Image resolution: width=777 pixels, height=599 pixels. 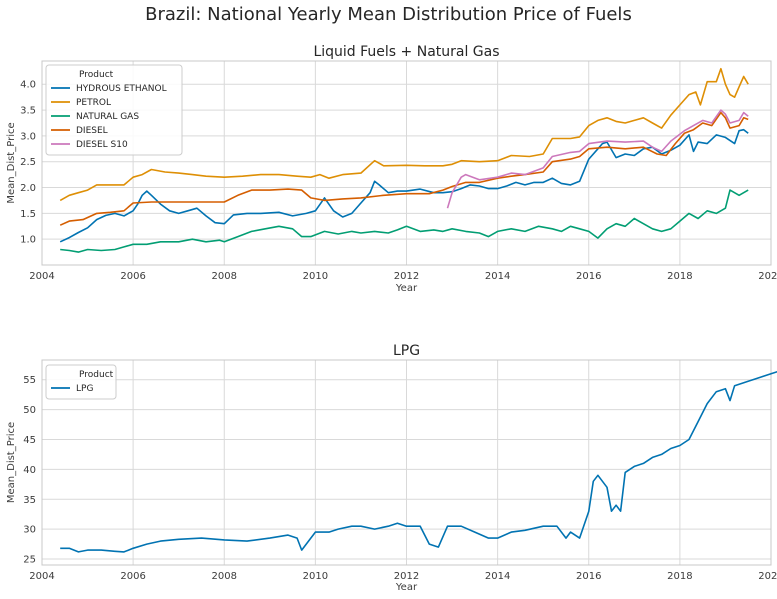 What do you see at coordinates (29, 440) in the screenshot?
I see `y-tick-label: 45` at bounding box center [29, 440].